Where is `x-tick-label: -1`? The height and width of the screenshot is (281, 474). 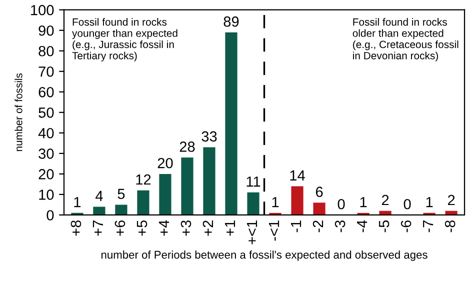
x-tick-label: -1 is located at coordinates (296, 226).